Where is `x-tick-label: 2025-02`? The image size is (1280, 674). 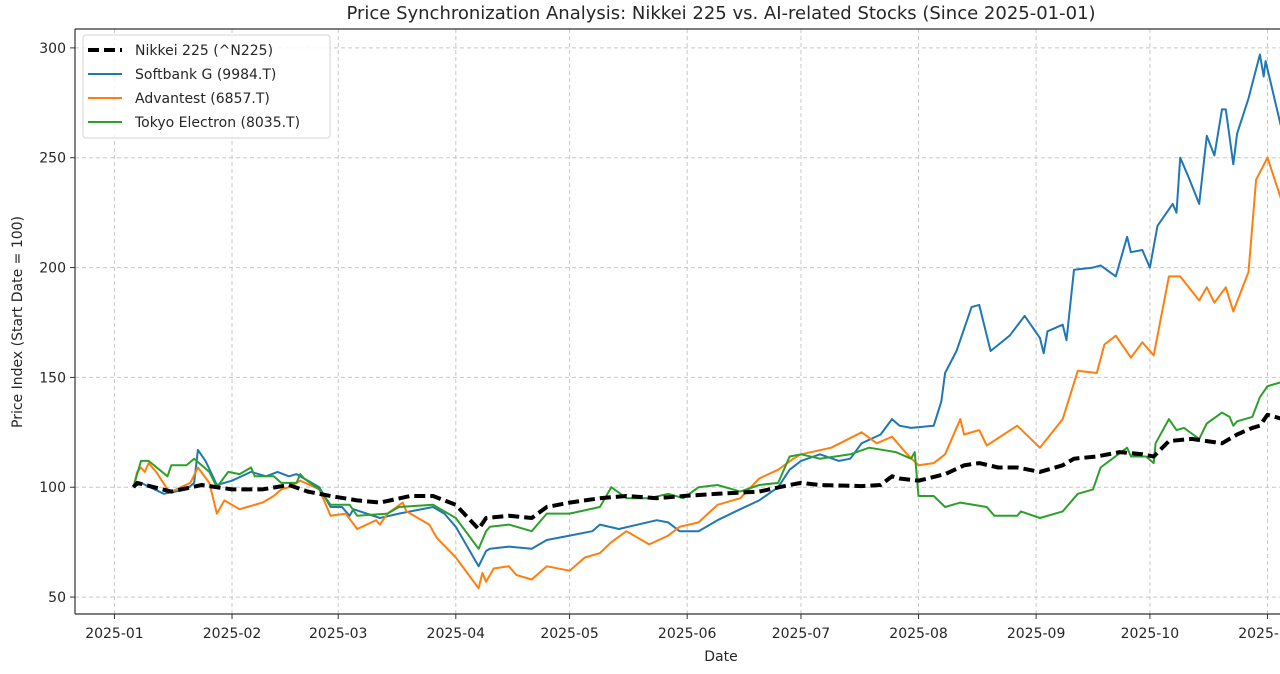
x-tick-label: 2025-02 is located at coordinates (232, 634).